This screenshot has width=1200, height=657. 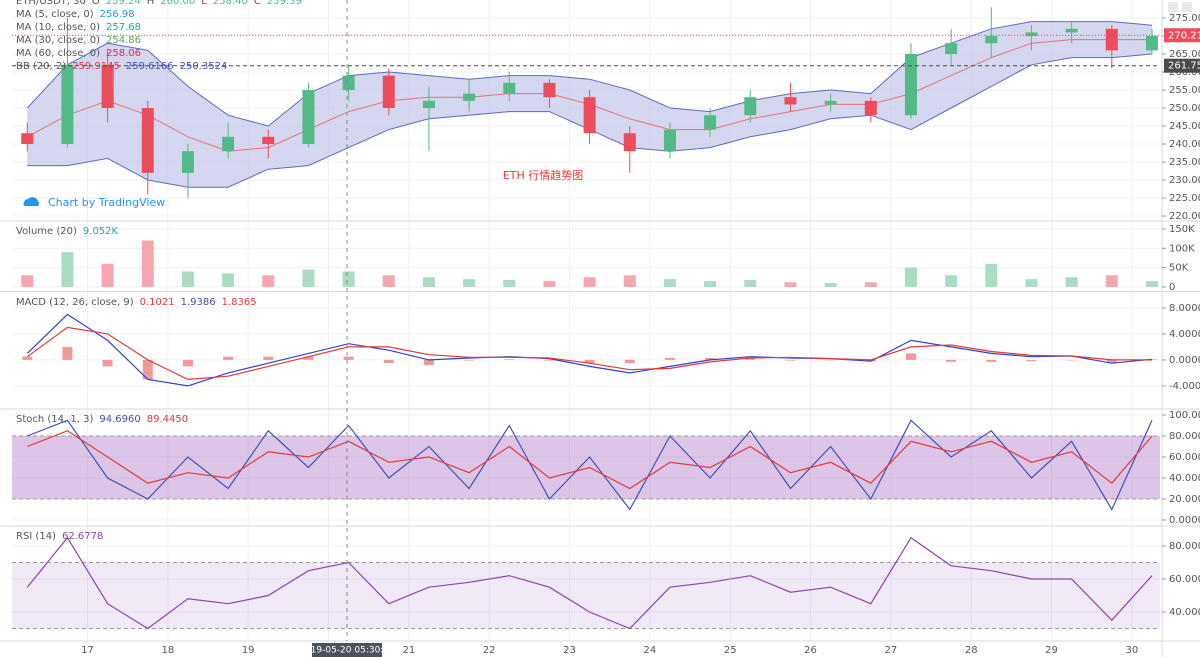 I want to click on x-tick-label: 25, so click(x=730, y=650).